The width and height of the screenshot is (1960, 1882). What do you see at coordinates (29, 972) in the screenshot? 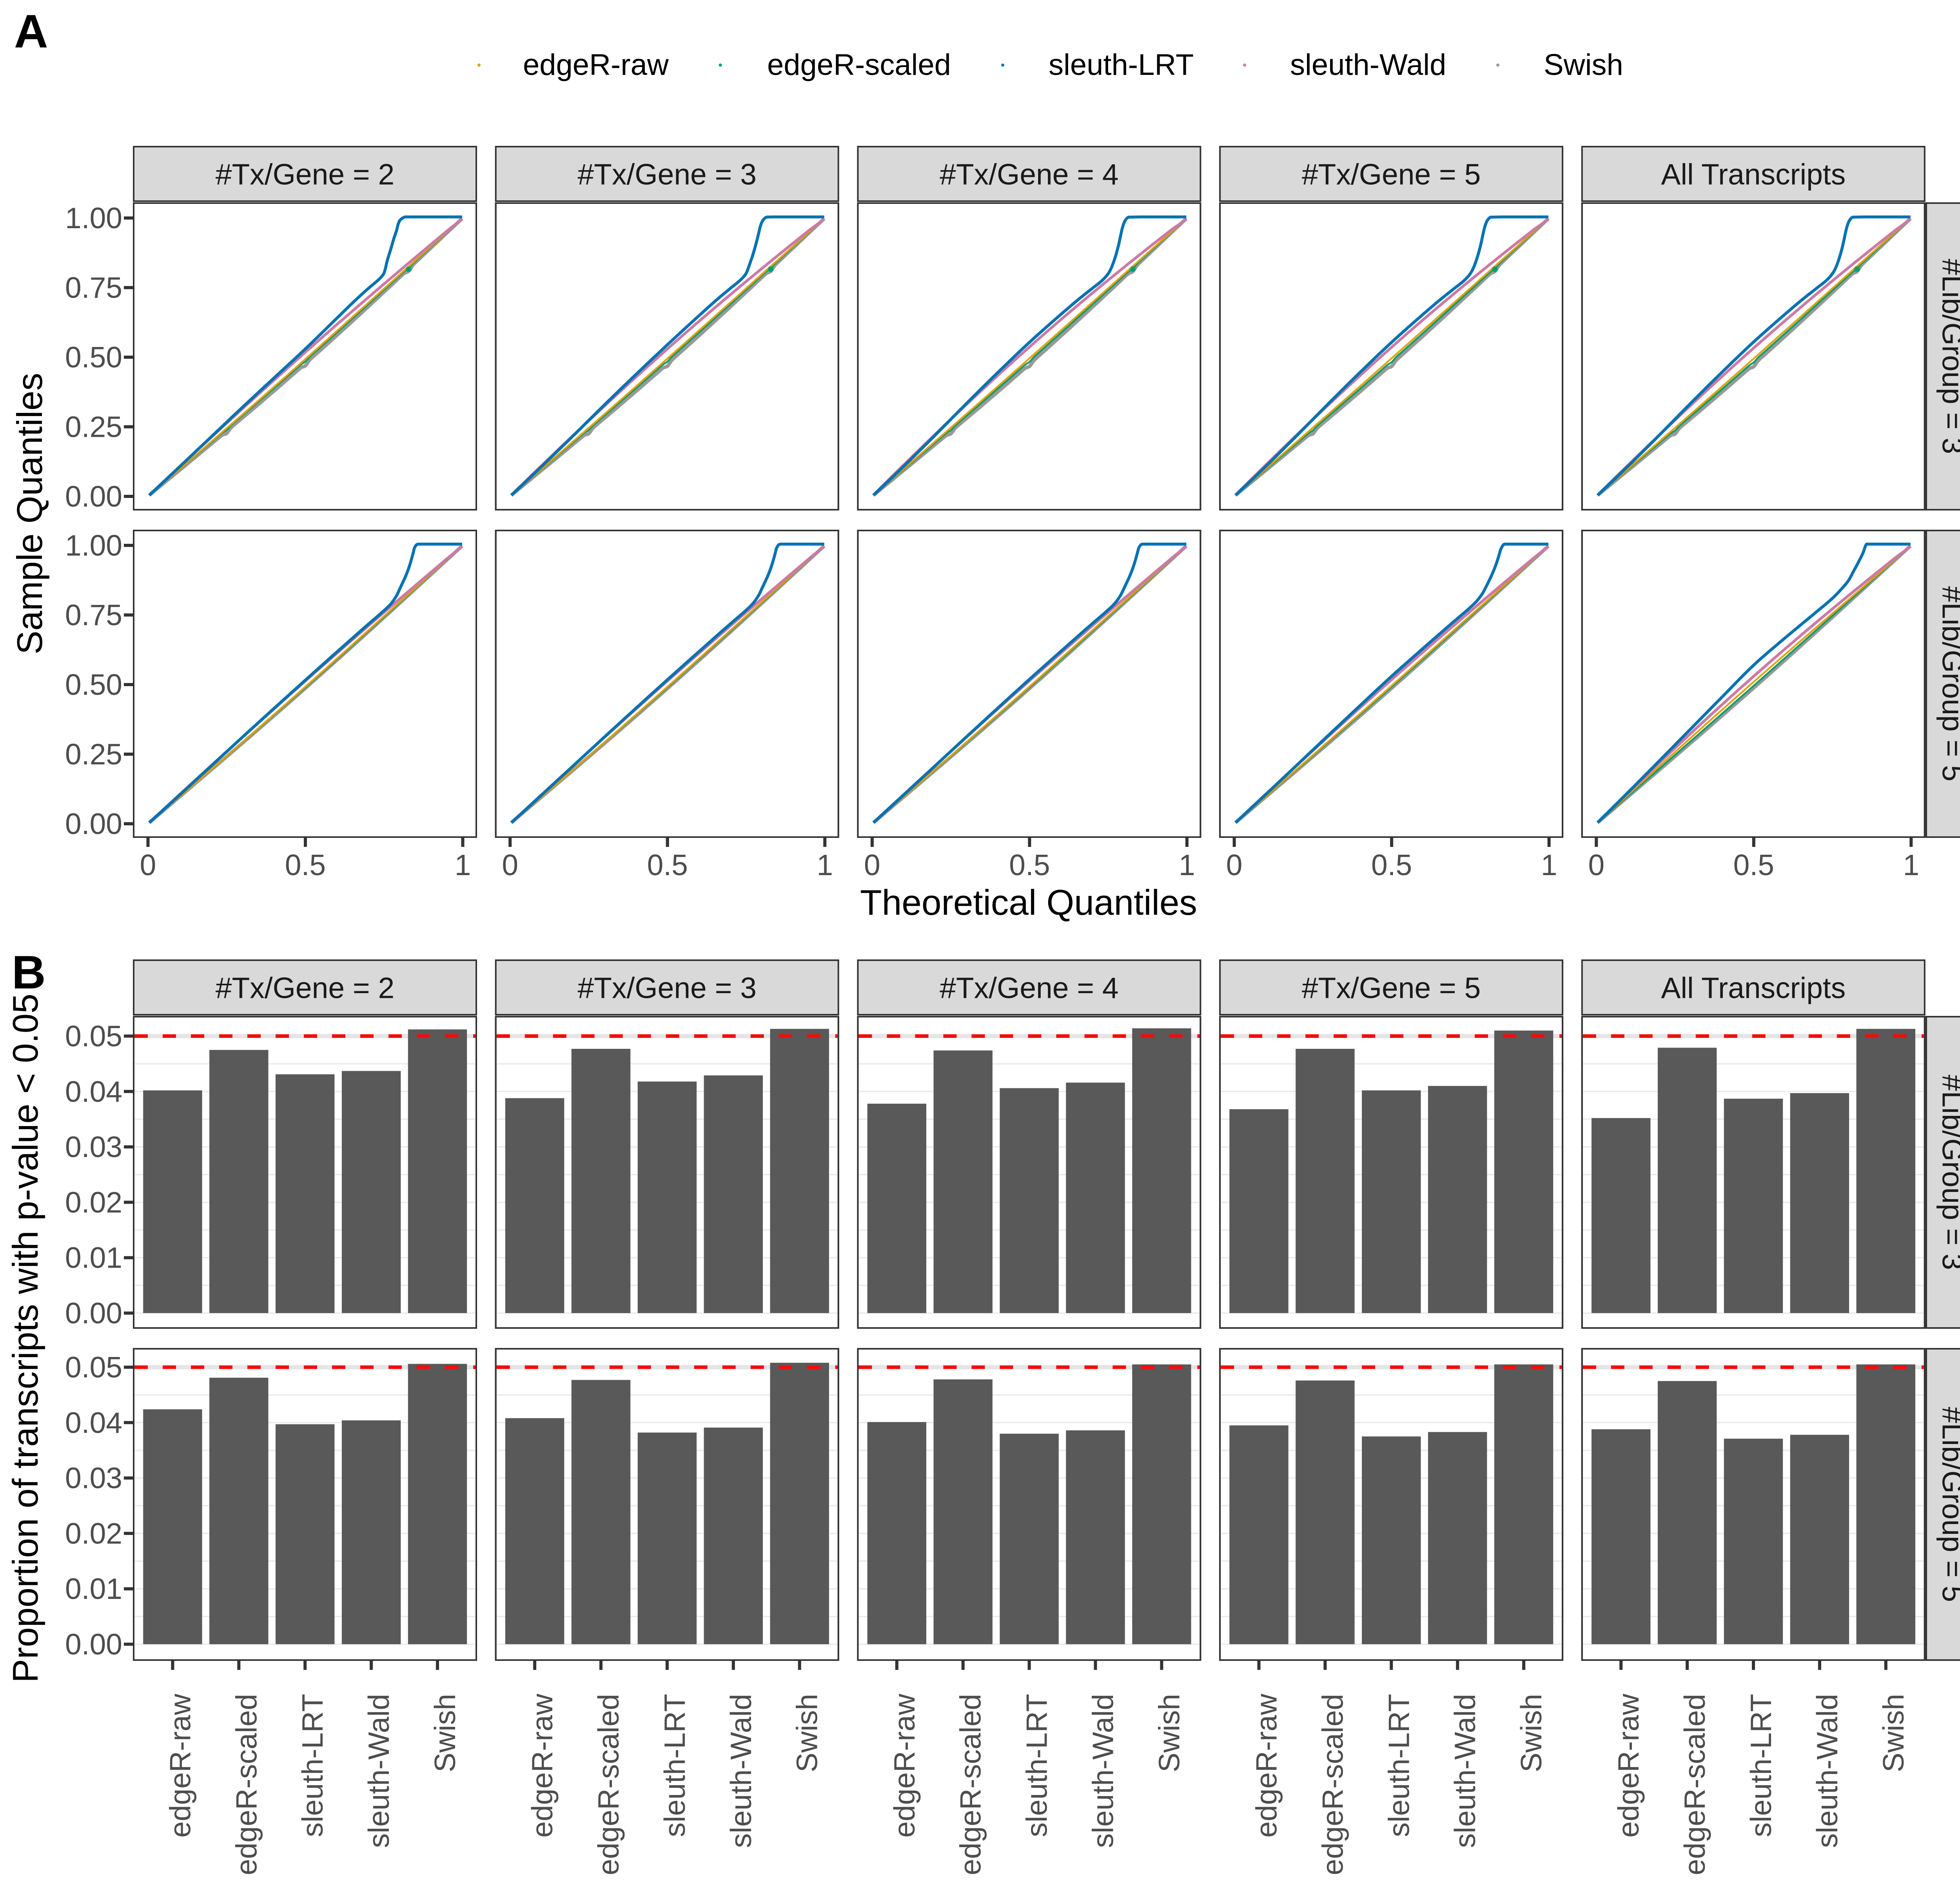
I see `svg-text: B` at bounding box center [29, 972].